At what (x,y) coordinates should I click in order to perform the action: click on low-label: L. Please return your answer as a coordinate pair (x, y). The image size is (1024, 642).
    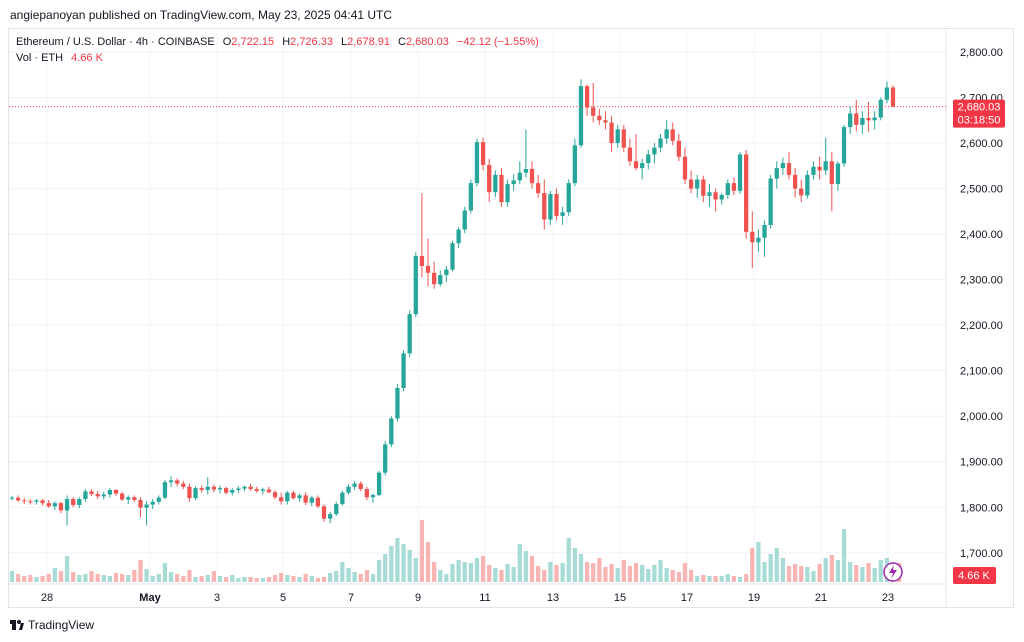
    Looking at the image, I should click on (344, 42).